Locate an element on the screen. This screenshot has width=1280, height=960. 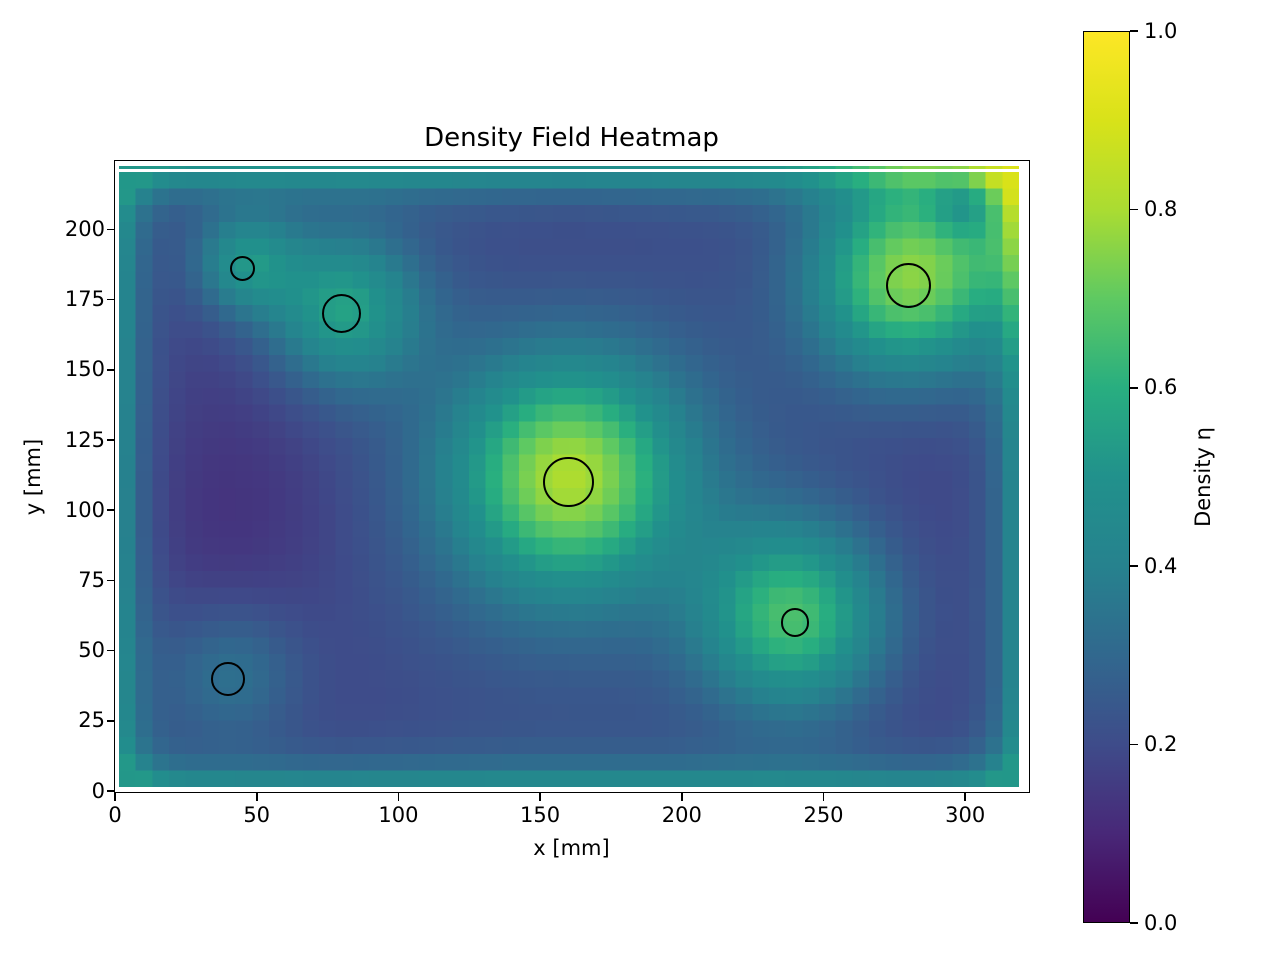
y-tick-label: 25 is located at coordinates (91, 720).